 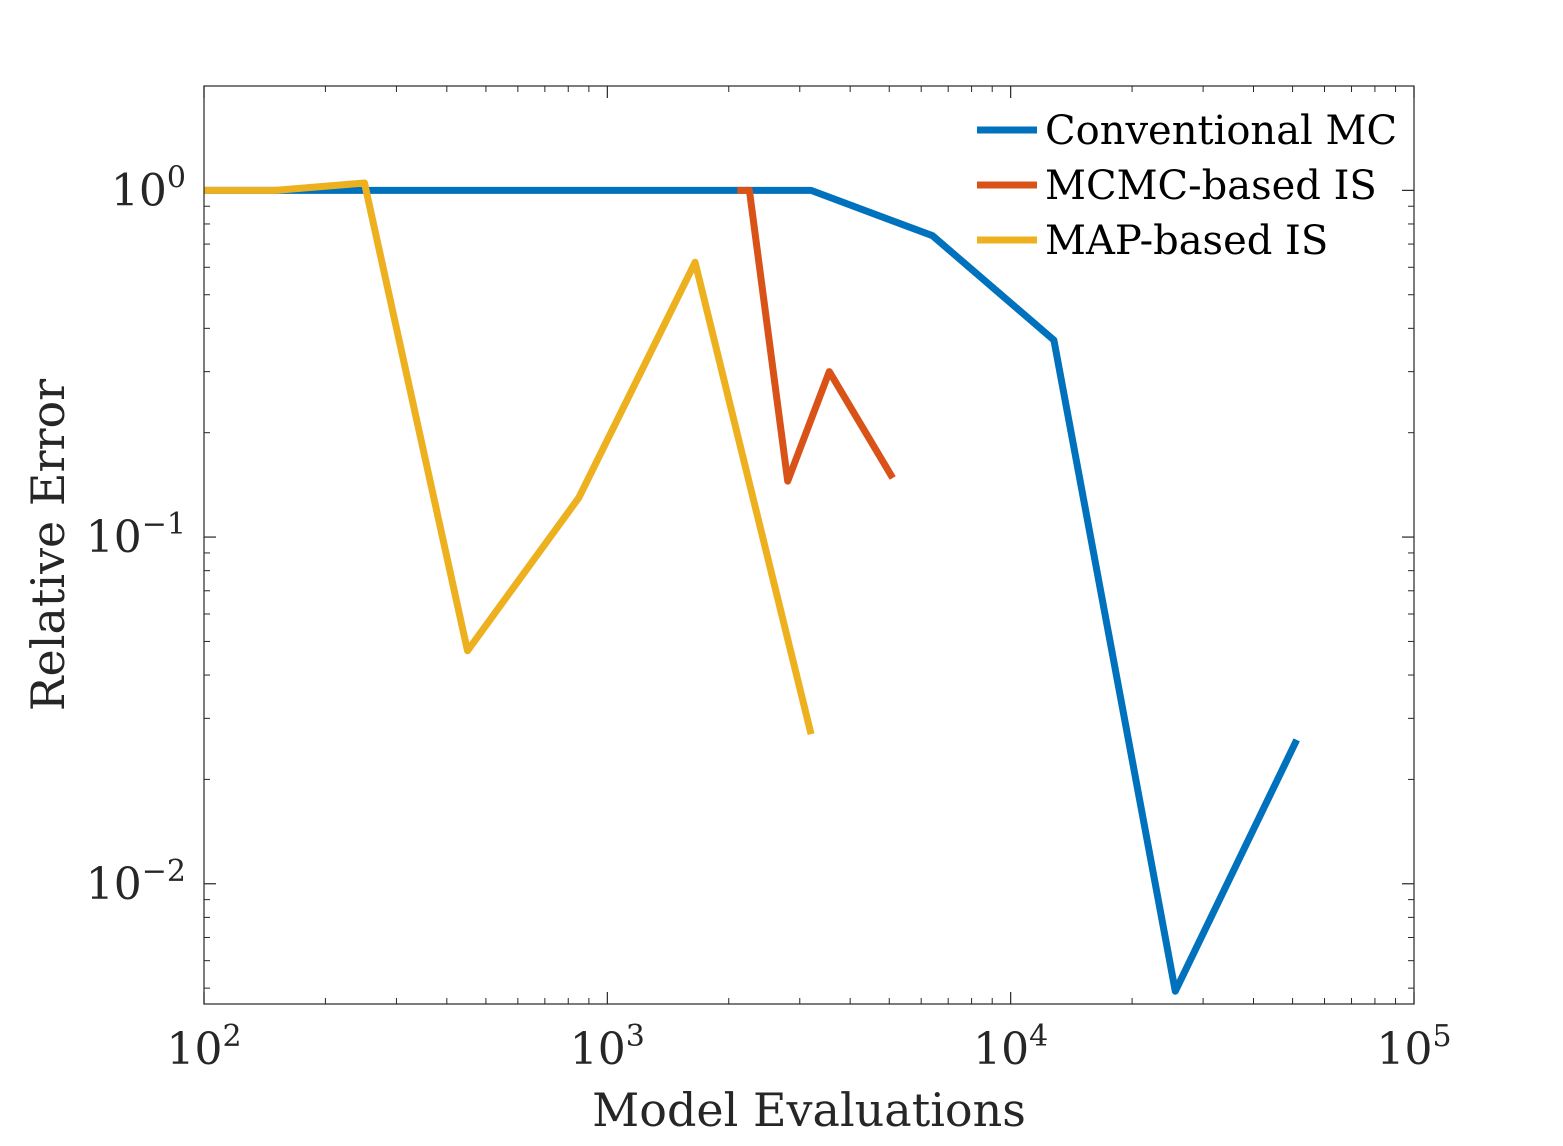 I want to click on x-tick-labels: 102 103 104 105, so click(x=808, y=1047).